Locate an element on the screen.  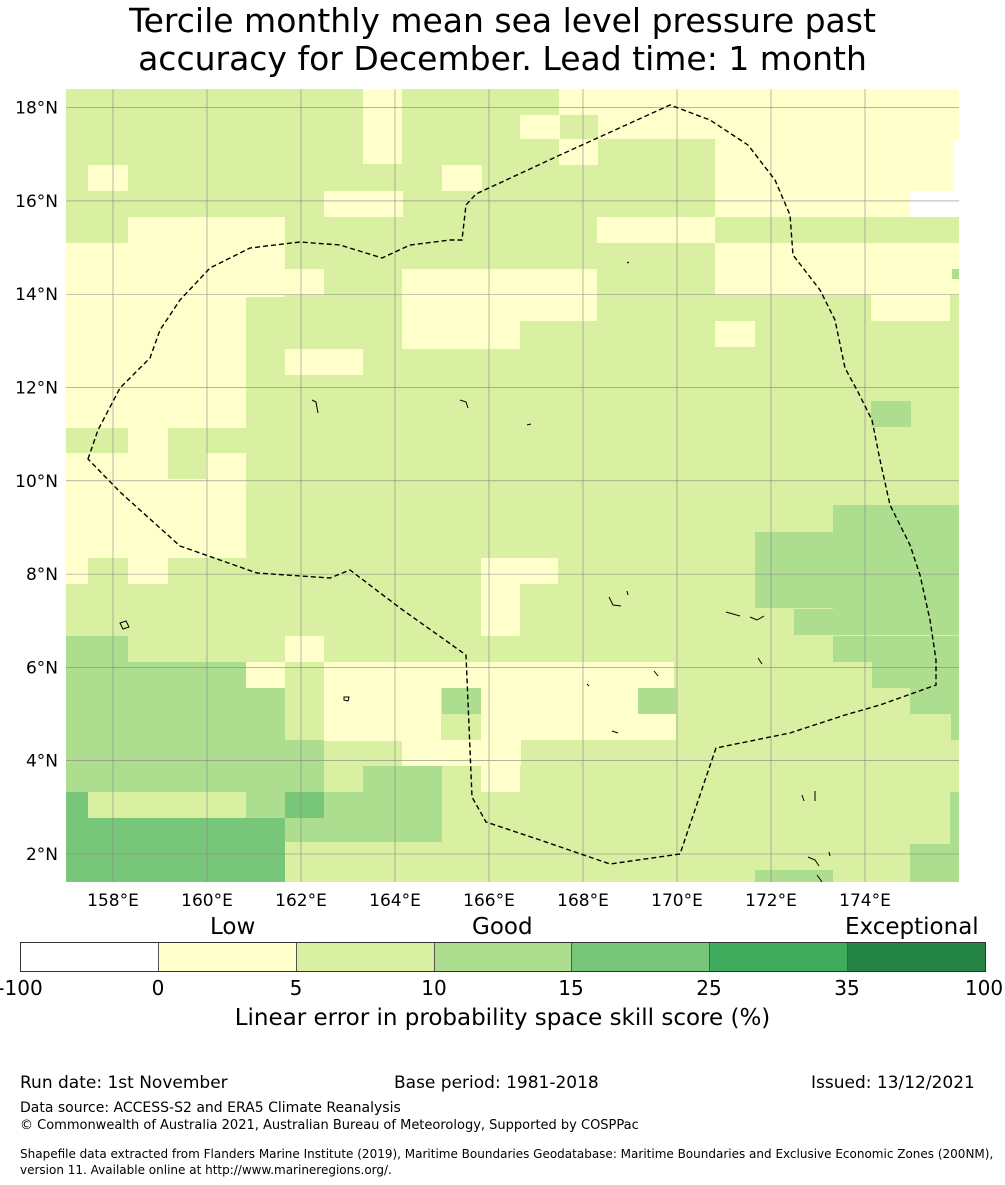
colorbar-tick: 100 is located at coordinates (984, 988).